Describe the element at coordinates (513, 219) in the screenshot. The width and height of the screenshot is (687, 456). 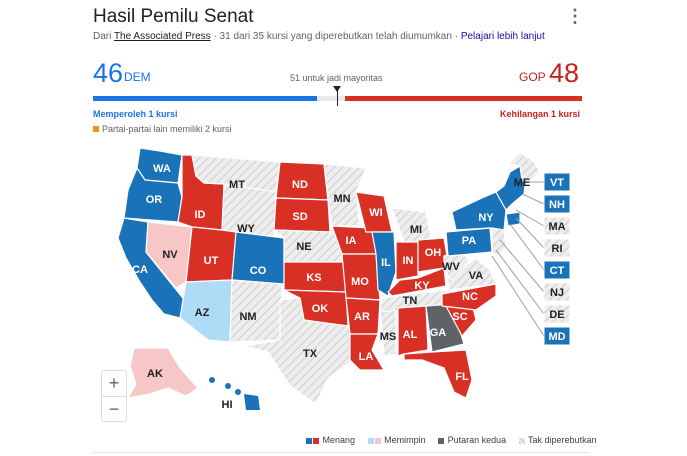
I see `state-CT-RI` at that location.